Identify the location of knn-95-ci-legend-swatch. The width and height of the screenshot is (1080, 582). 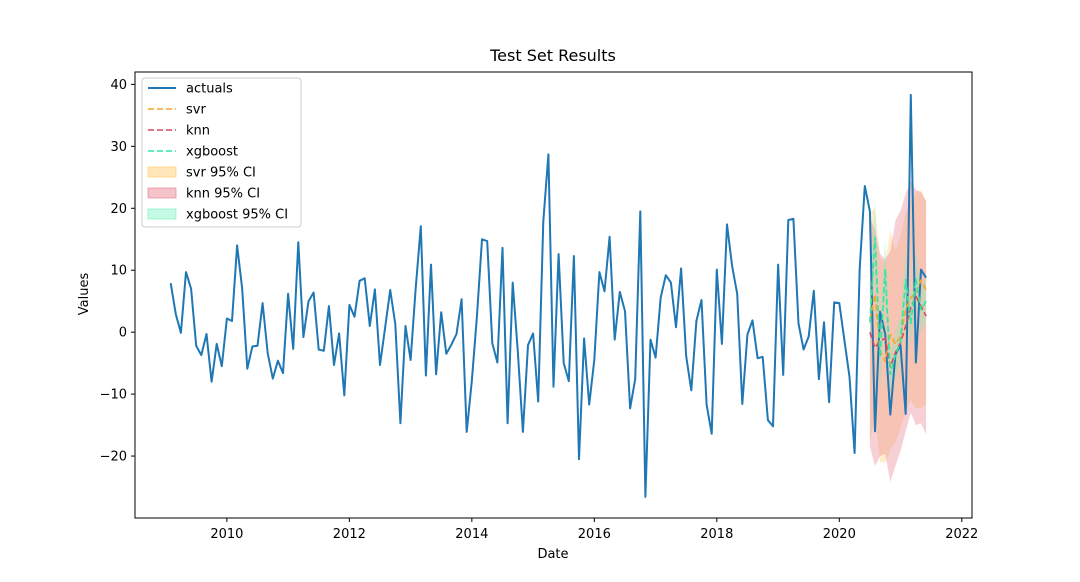
(162, 193).